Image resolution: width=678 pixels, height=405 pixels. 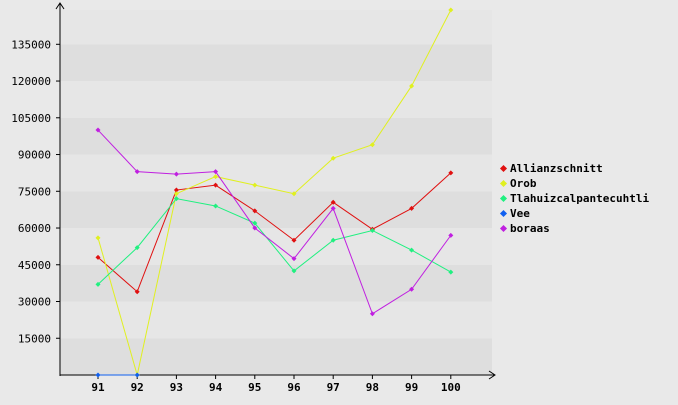 What do you see at coordinates (574, 183) in the screenshot?
I see `legend-item: Orob` at bounding box center [574, 183].